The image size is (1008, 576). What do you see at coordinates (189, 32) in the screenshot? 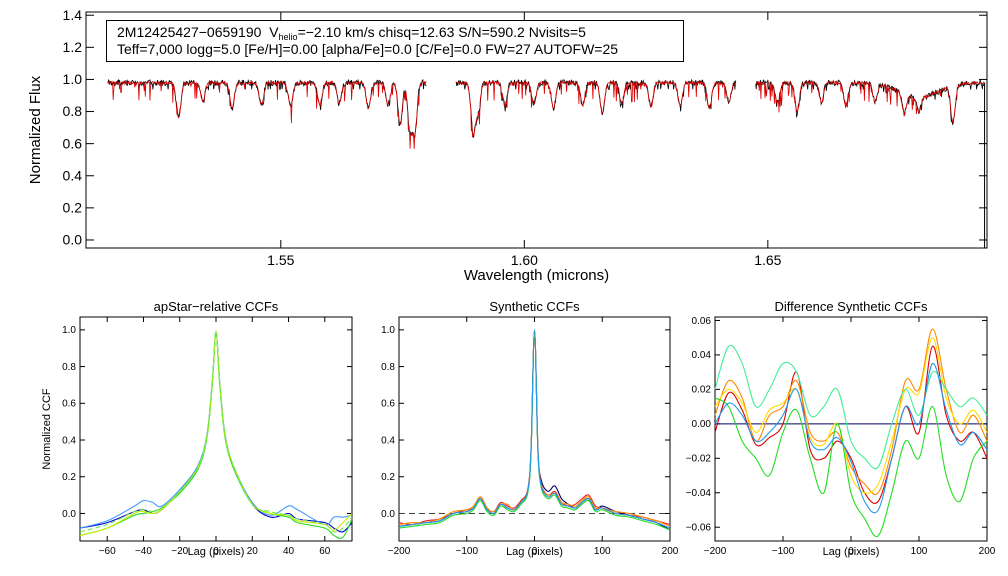
I see `object-id: 2M12425427−0659190` at bounding box center [189, 32].